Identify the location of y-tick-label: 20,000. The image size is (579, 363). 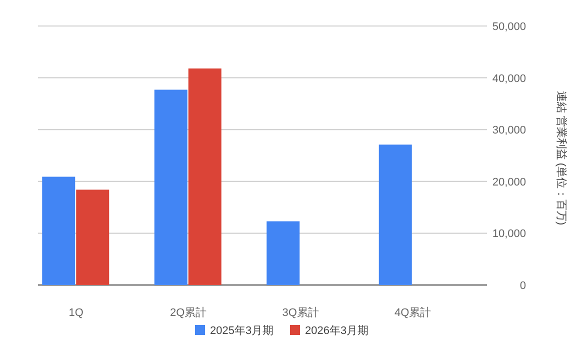
(509, 182).